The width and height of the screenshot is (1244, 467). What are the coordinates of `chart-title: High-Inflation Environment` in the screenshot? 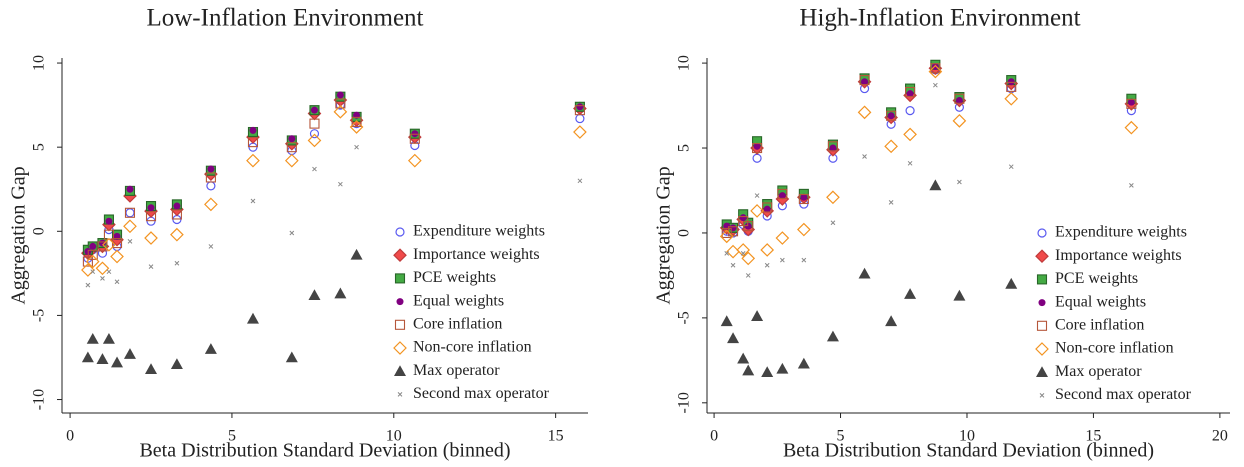 It's located at (939, 18).